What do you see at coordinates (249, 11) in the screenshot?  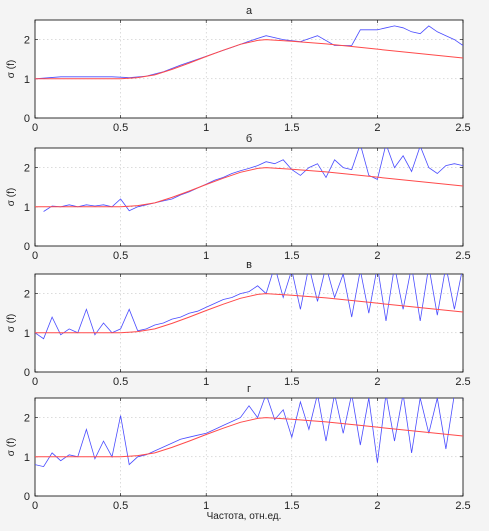 I see `panel-title: а` at bounding box center [249, 11].